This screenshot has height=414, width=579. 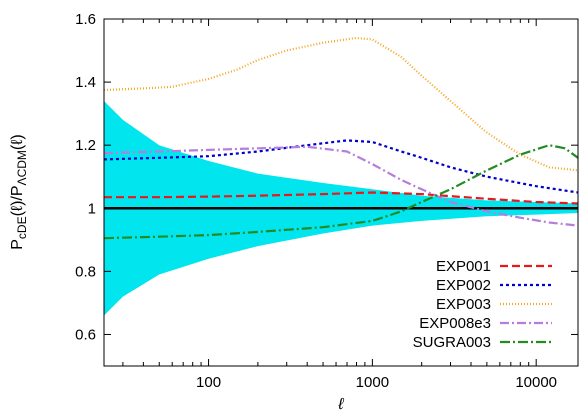 I want to click on legend-label-sugra003: SUGRA003, so click(x=452, y=342).